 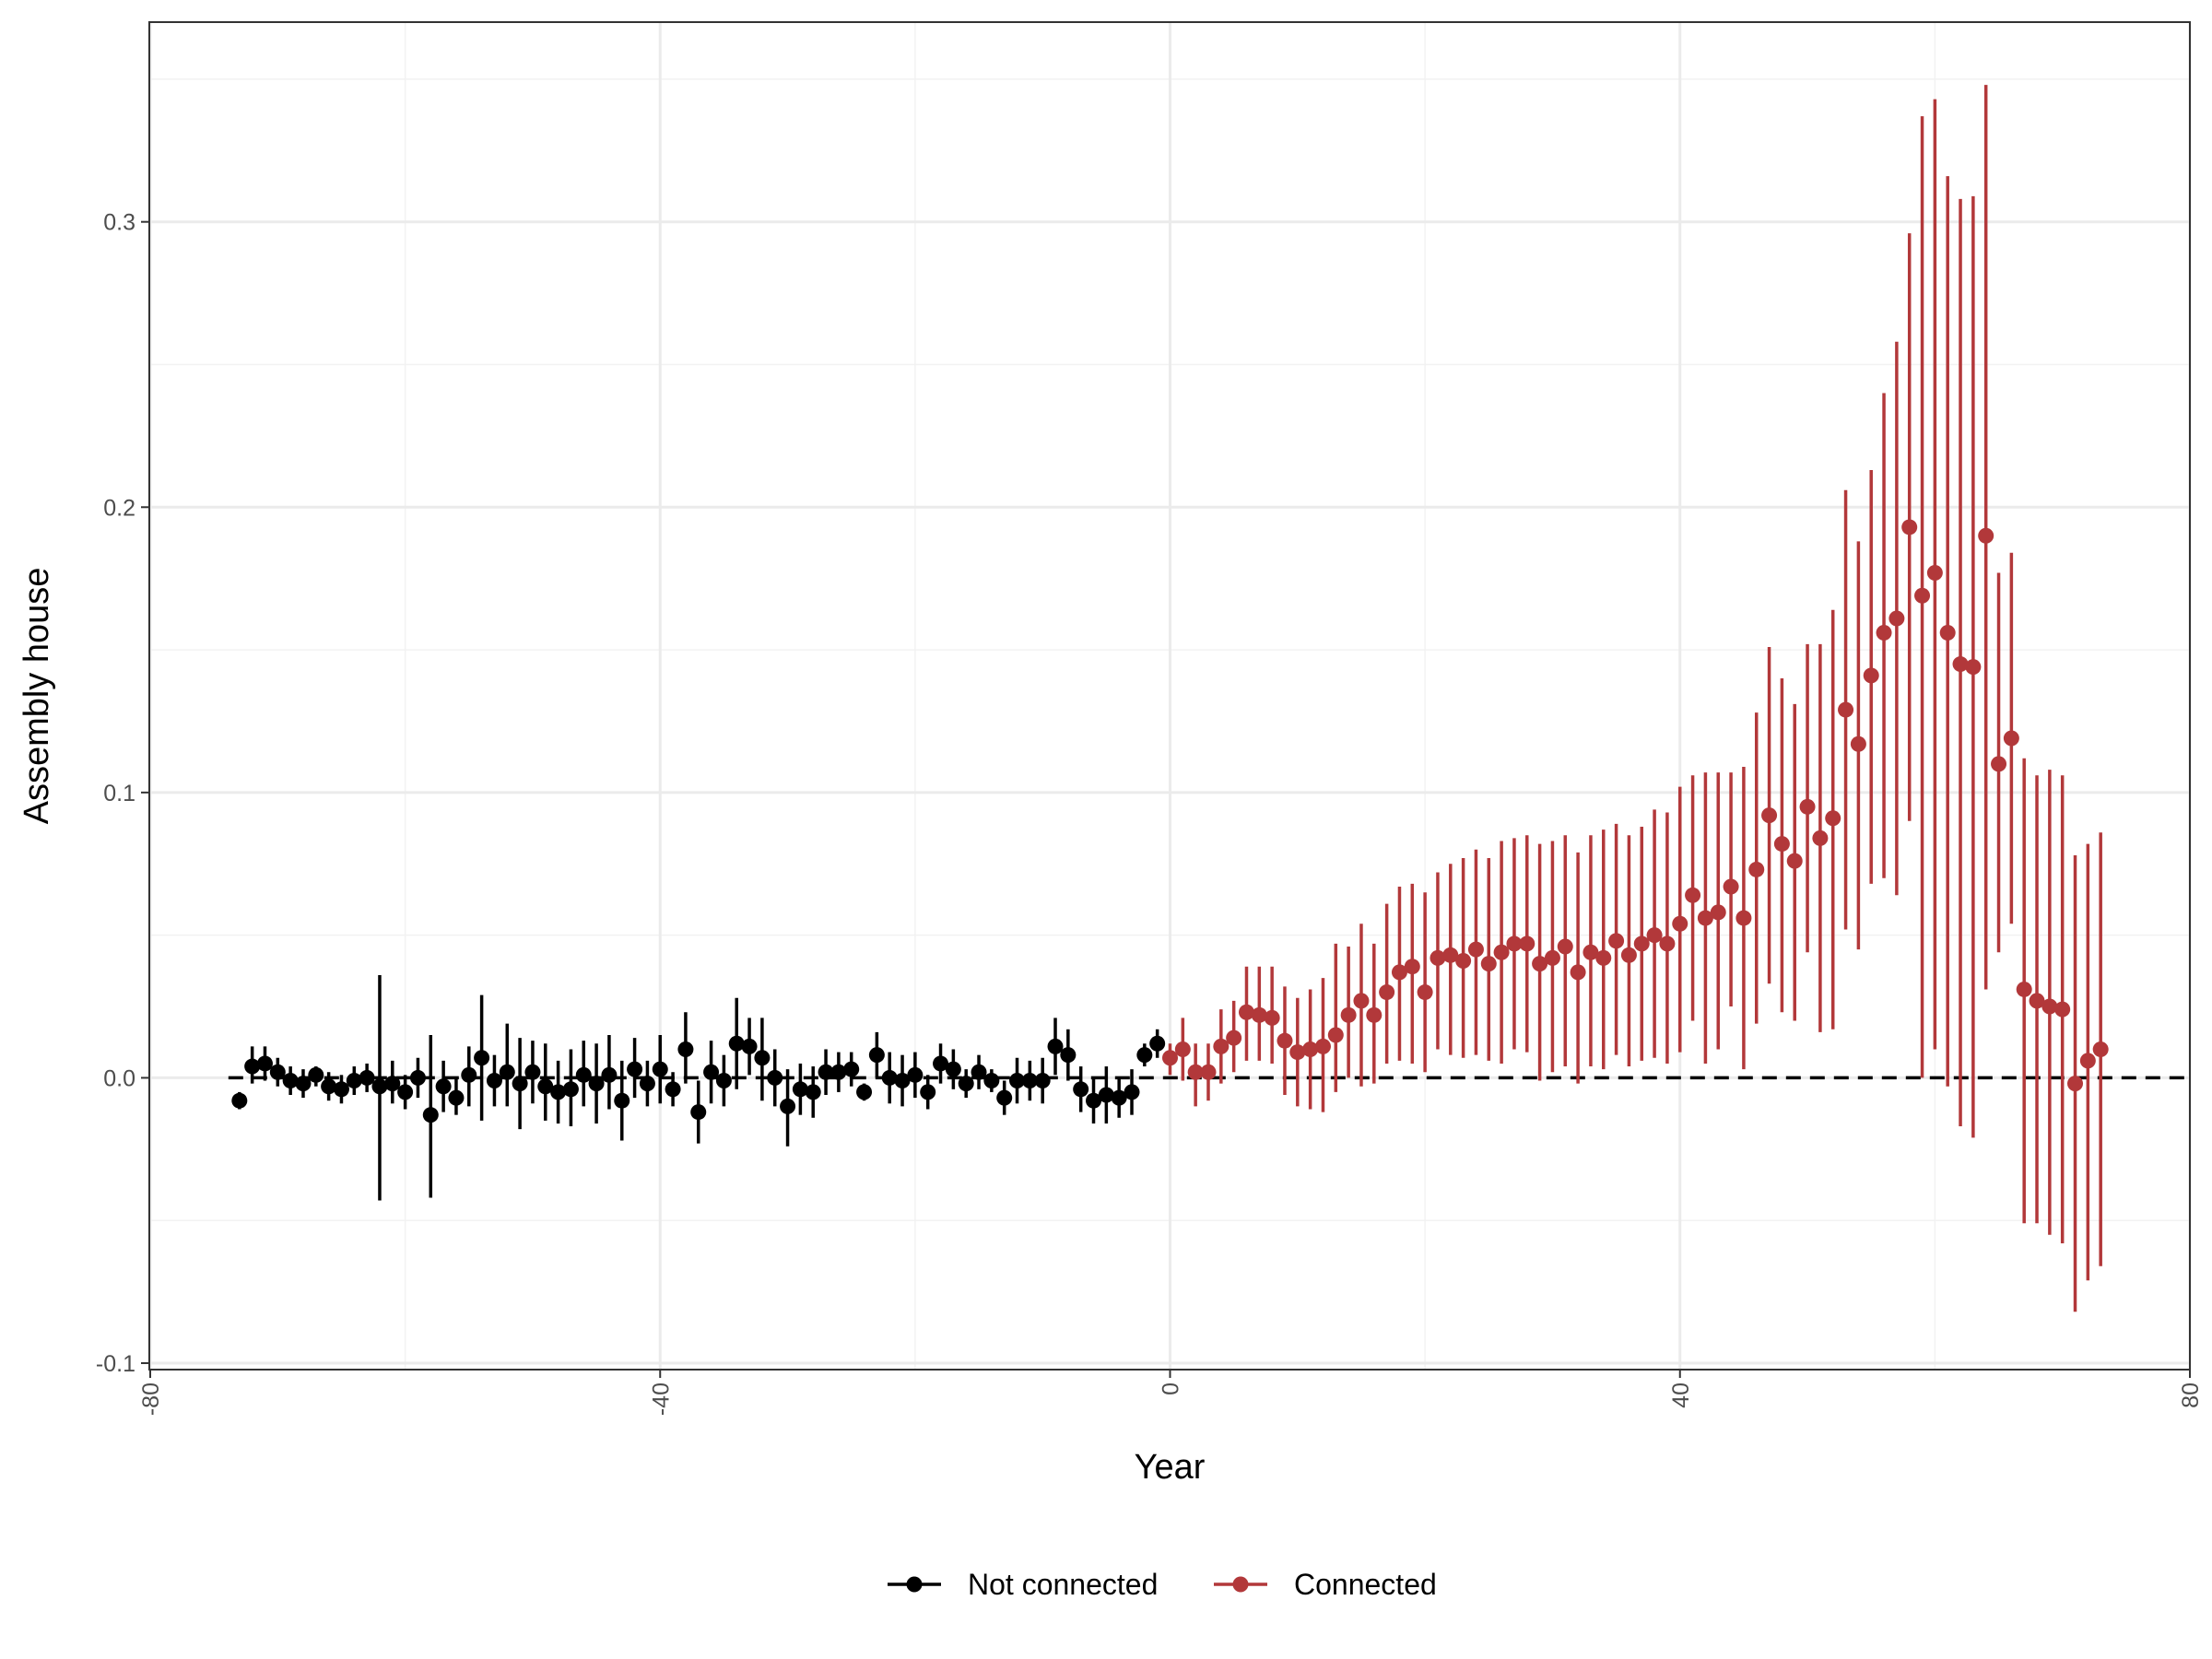 I want to click on y-axis-title: Assembly house, so click(x=37, y=696).